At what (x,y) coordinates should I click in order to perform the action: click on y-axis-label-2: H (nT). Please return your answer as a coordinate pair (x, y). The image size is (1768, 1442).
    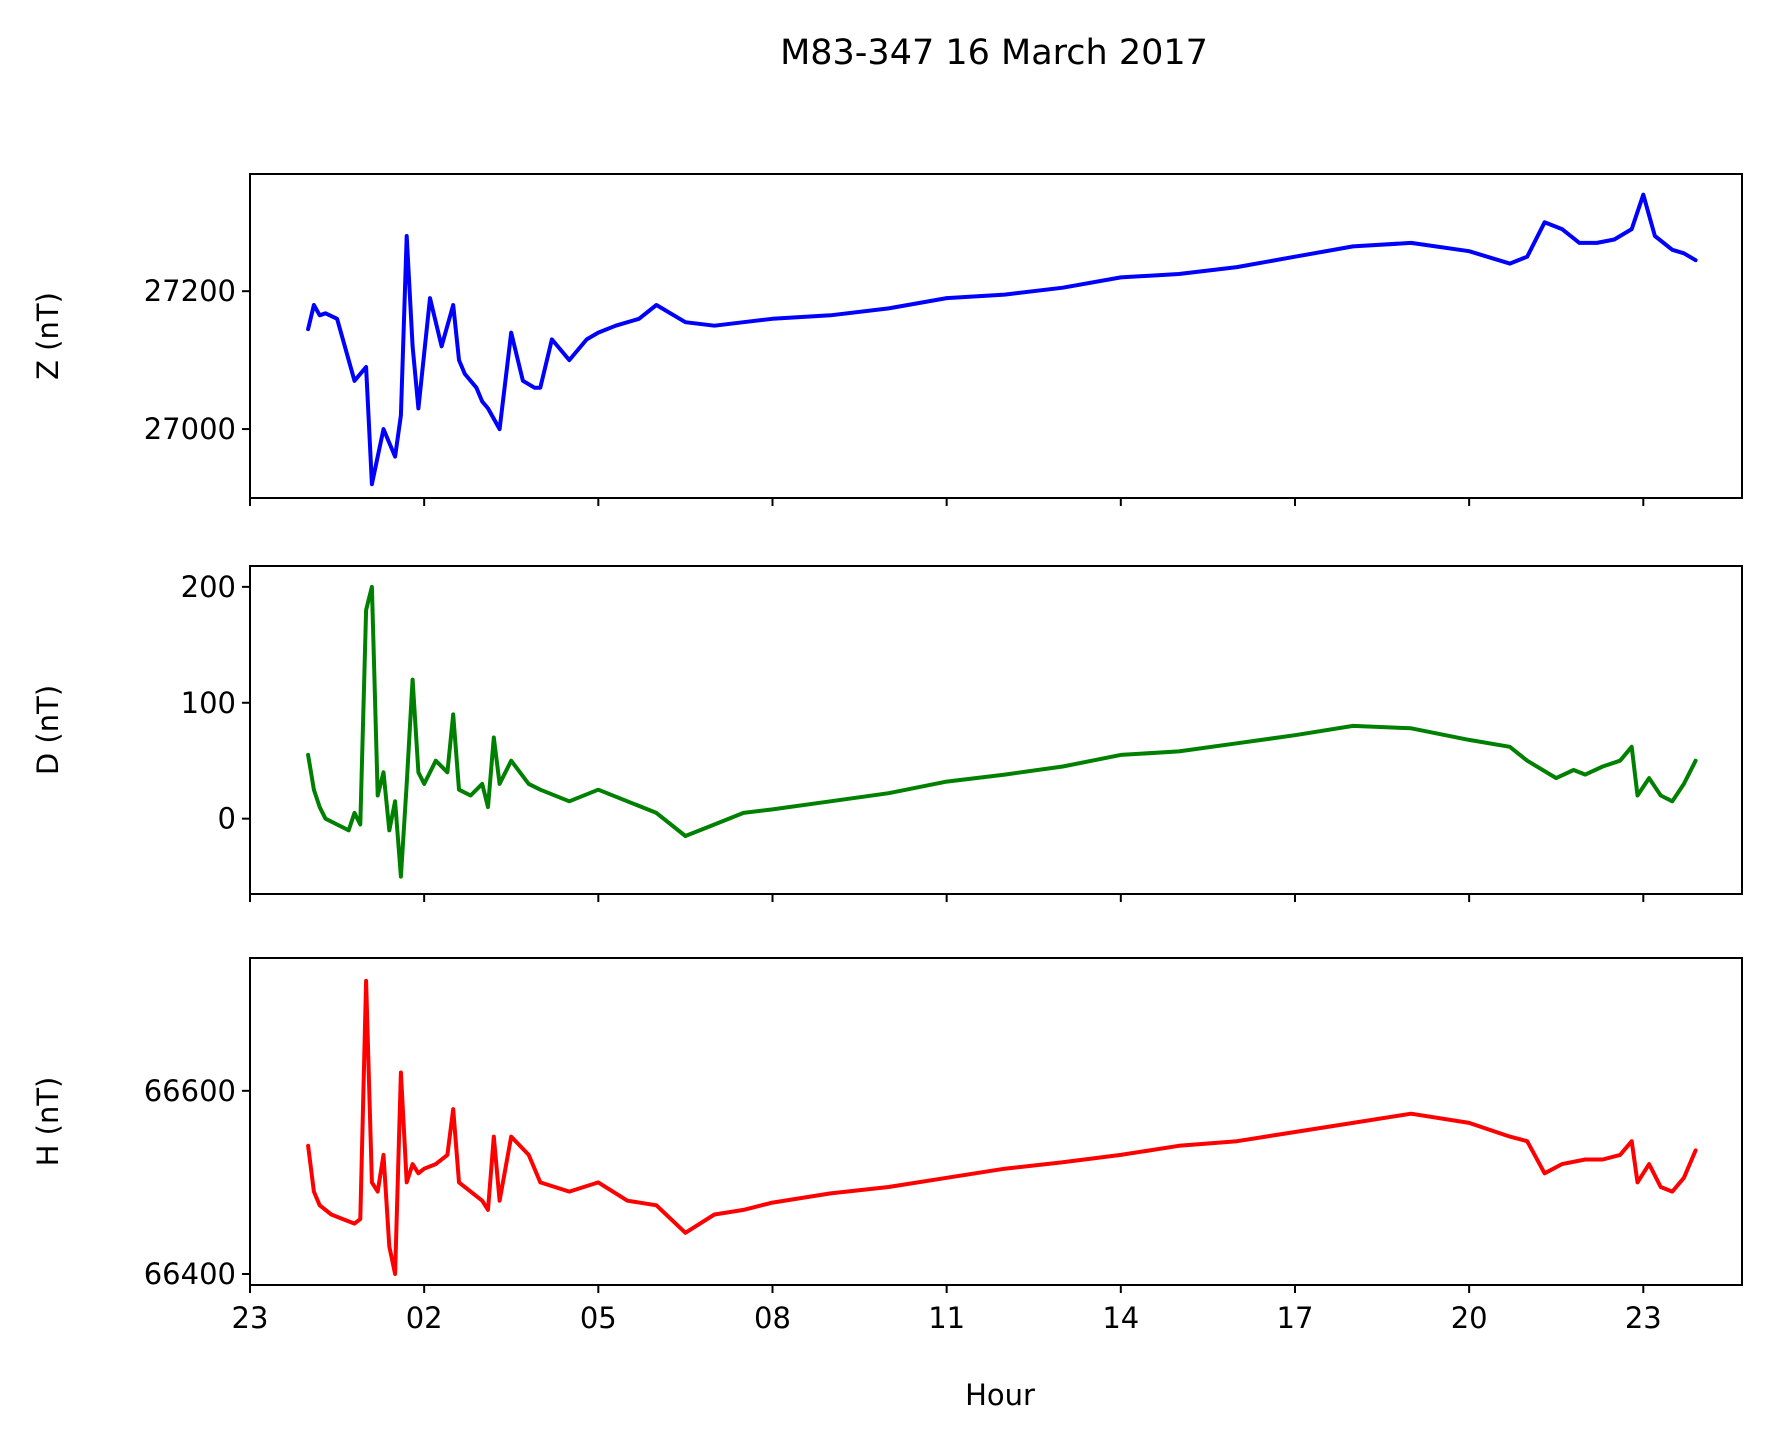
    Looking at the image, I should click on (48, 1122).